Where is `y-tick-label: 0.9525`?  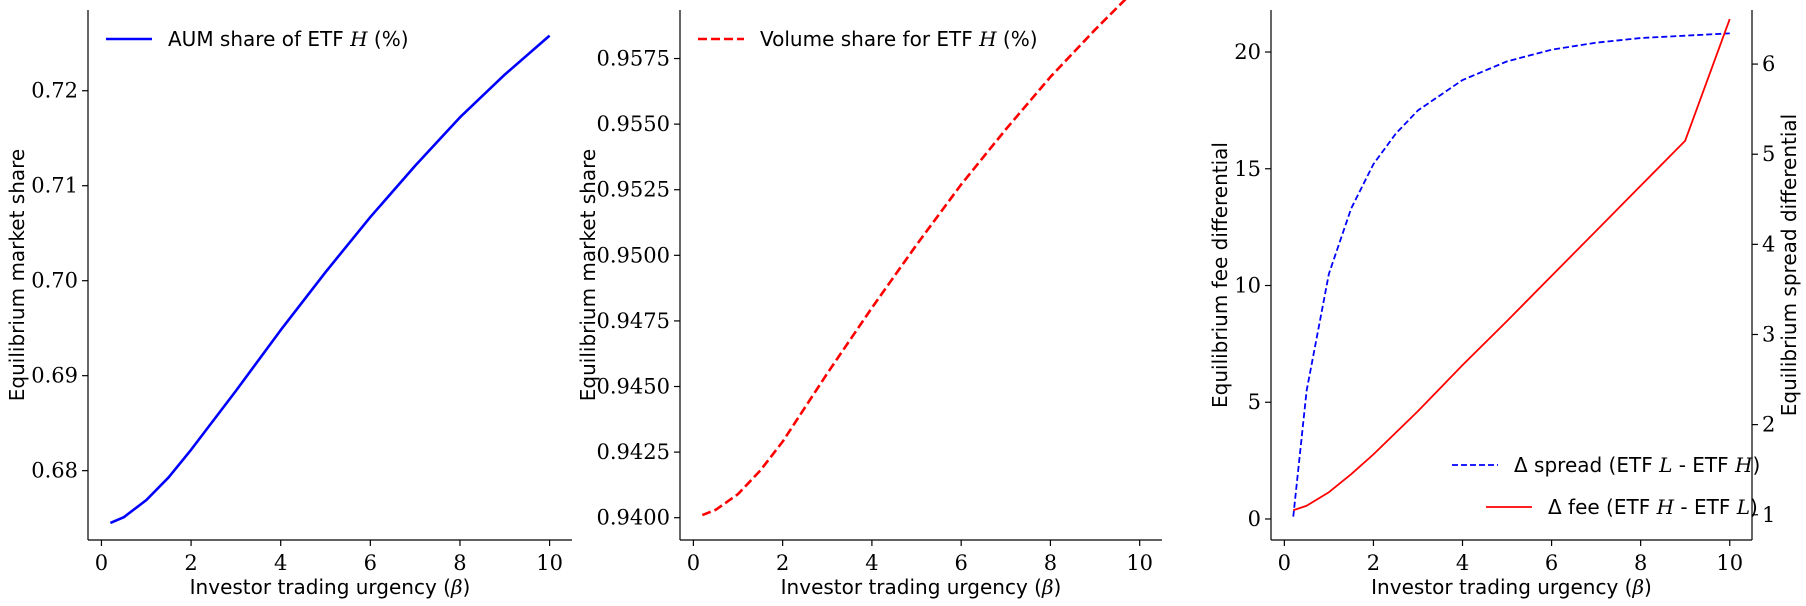 y-tick-label: 0.9525 is located at coordinates (633, 190).